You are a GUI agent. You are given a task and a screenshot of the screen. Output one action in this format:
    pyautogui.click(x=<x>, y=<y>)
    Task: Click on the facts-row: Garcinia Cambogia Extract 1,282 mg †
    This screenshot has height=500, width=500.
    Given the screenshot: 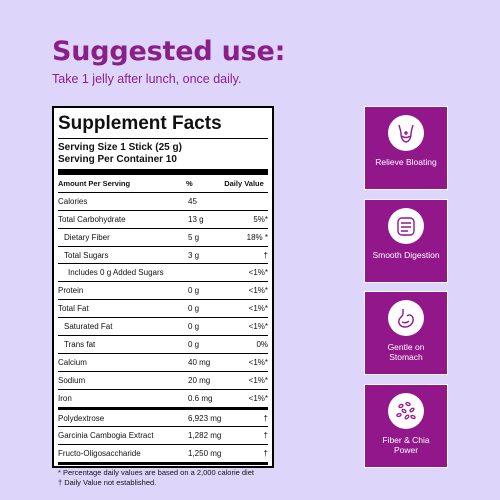 What is the action you would take?
    pyautogui.click(x=163, y=436)
    